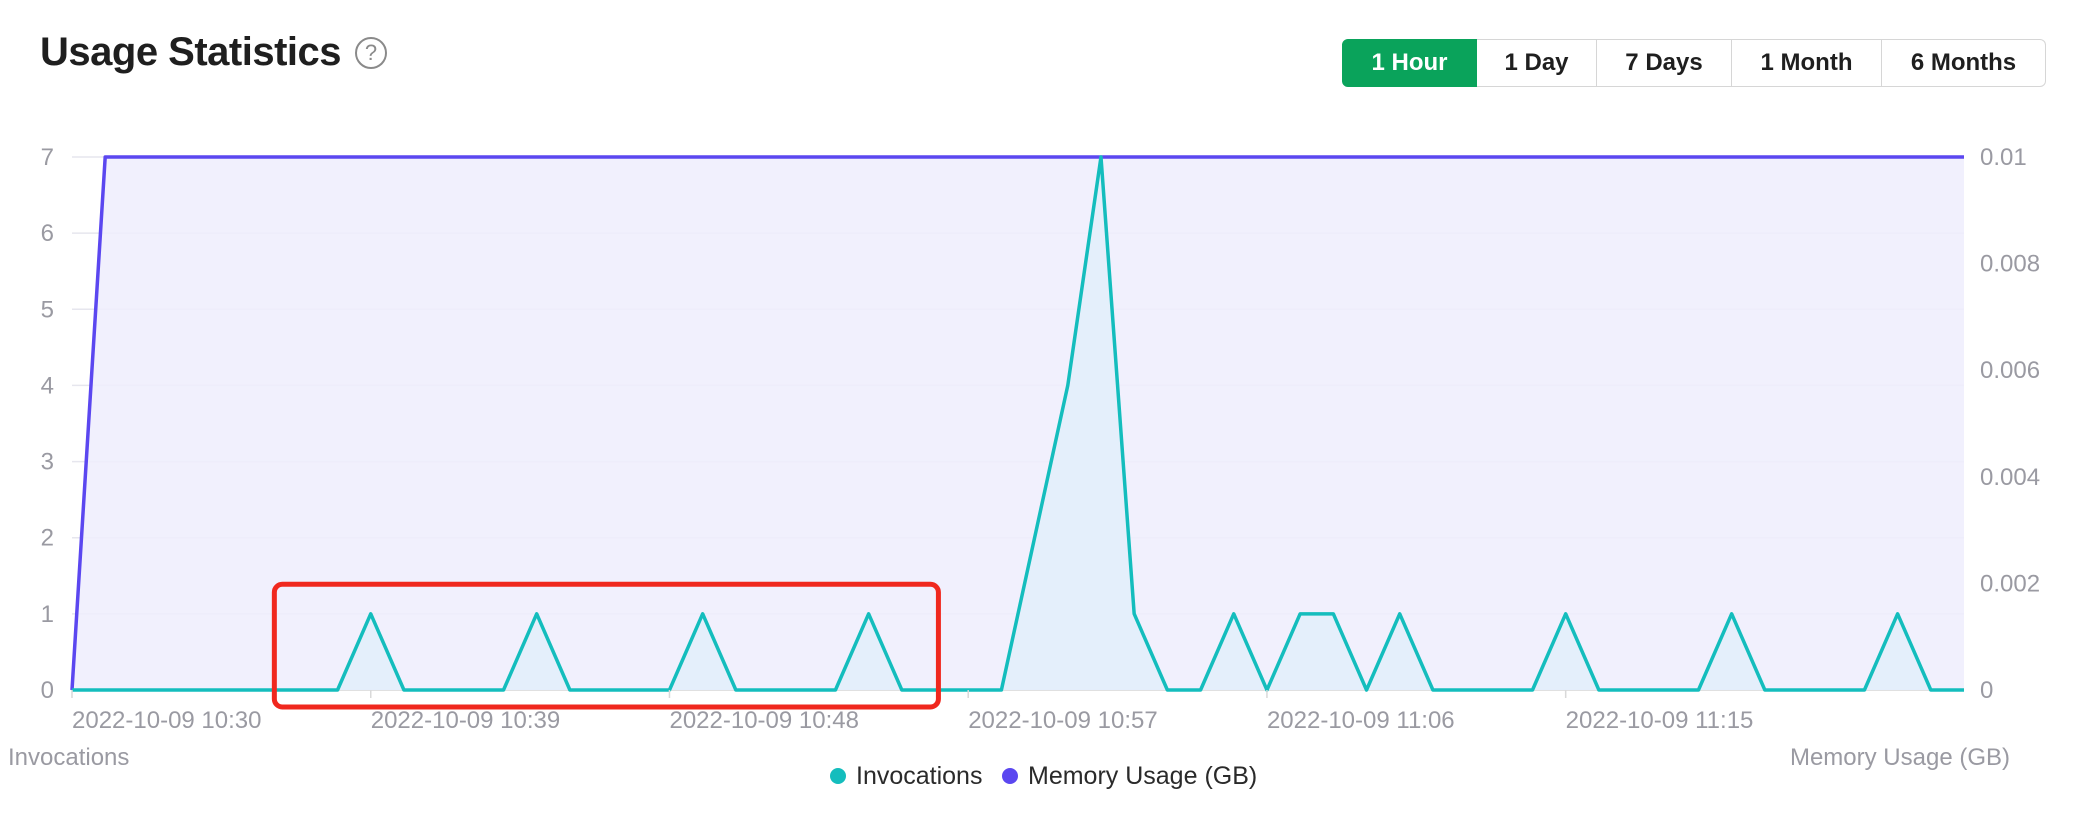  What do you see at coordinates (1664, 63) in the screenshot?
I see `range-button-7-days: 7 Days` at bounding box center [1664, 63].